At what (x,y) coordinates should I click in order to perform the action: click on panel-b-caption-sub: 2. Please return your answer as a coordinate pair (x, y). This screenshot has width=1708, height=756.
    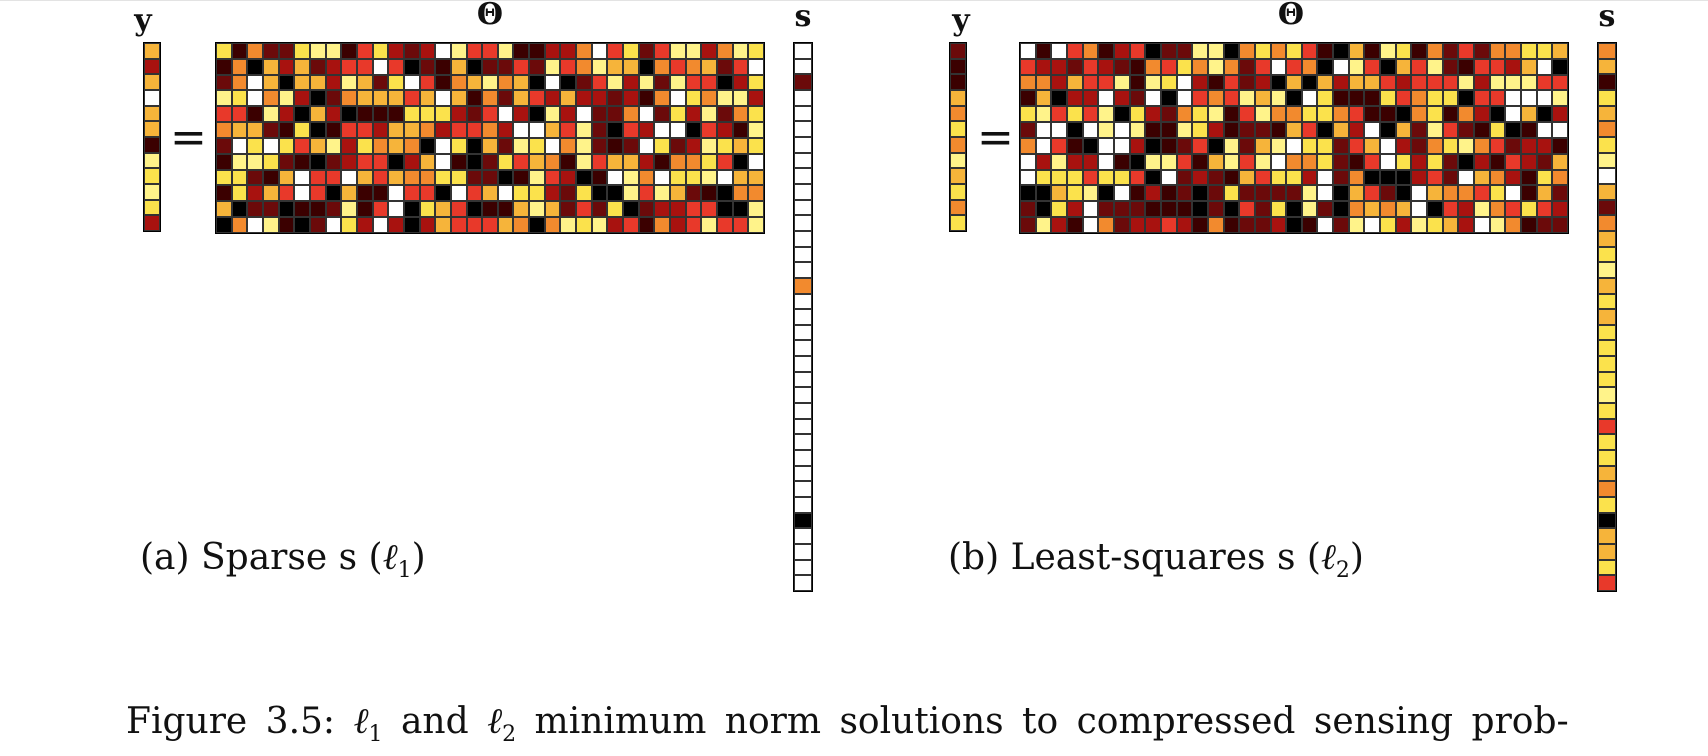
    Looking at the image, I should click on (1342, 571).